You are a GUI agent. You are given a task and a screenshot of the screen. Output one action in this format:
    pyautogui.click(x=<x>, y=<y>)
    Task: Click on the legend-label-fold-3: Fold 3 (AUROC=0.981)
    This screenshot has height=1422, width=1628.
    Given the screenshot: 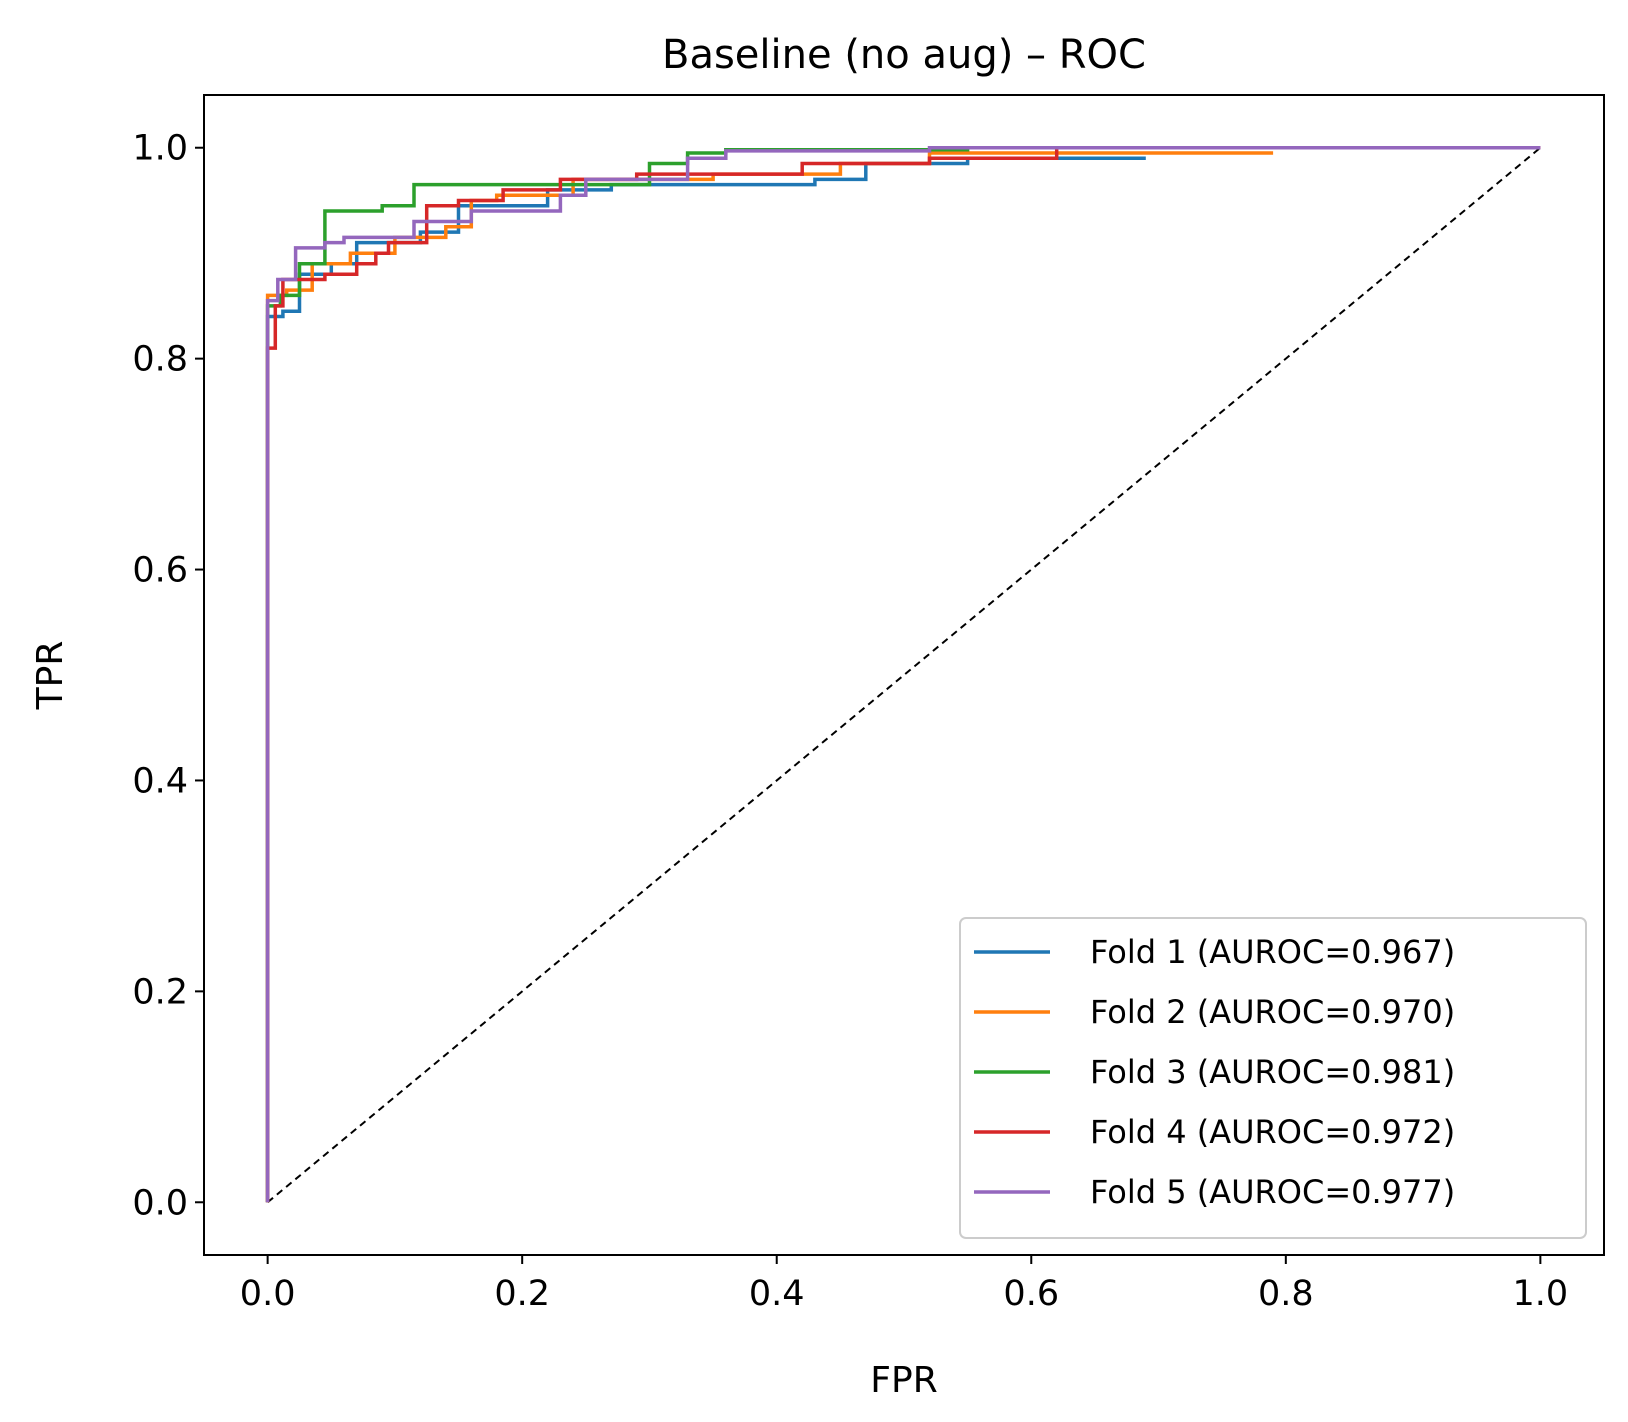 What is the action you would take?
    pyautogui.click(x=1272, y=1072)
    